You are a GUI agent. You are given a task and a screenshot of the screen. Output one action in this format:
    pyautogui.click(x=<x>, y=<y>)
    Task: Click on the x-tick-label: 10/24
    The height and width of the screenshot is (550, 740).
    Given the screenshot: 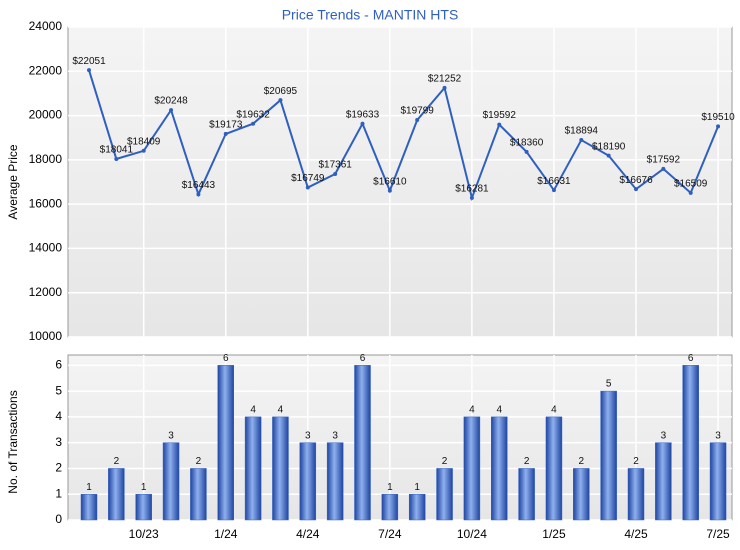 What is the action you would take?
    pyautogui.click(x=472, y=534)
    